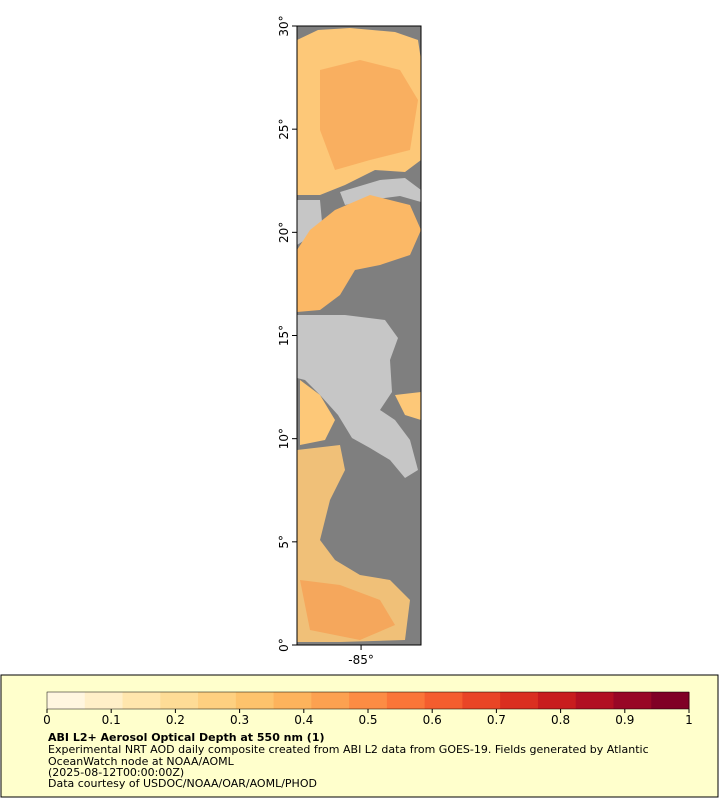 Image resolution: width=720 pixels, height=800 pixels. Describe the element at coordinates (111, 720) in the screenshot. I see `colorbar-tick-label: 0.1` at that location.